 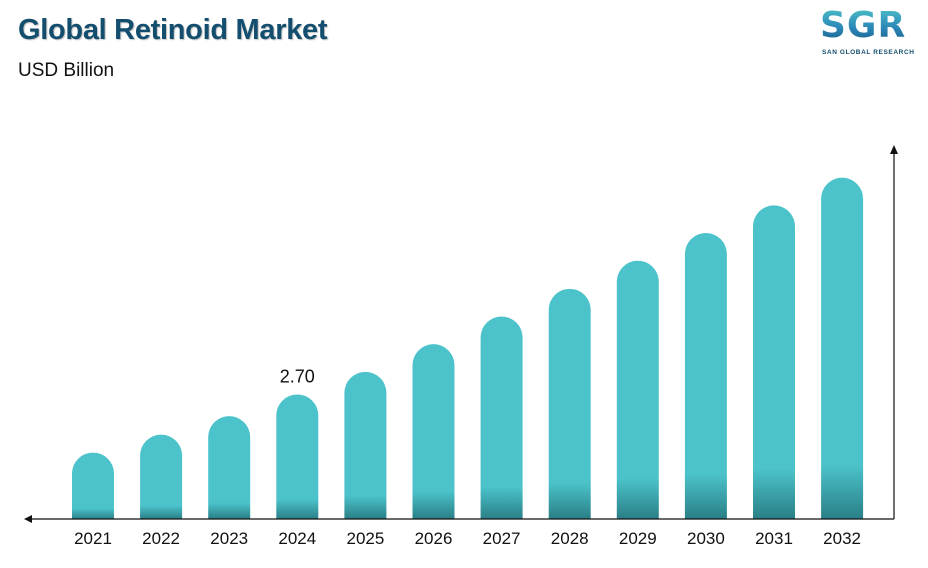 What do you see at coordinates (569, 403) in the screenshot?
I see `bar-2028` at bounding box center [569, 403].